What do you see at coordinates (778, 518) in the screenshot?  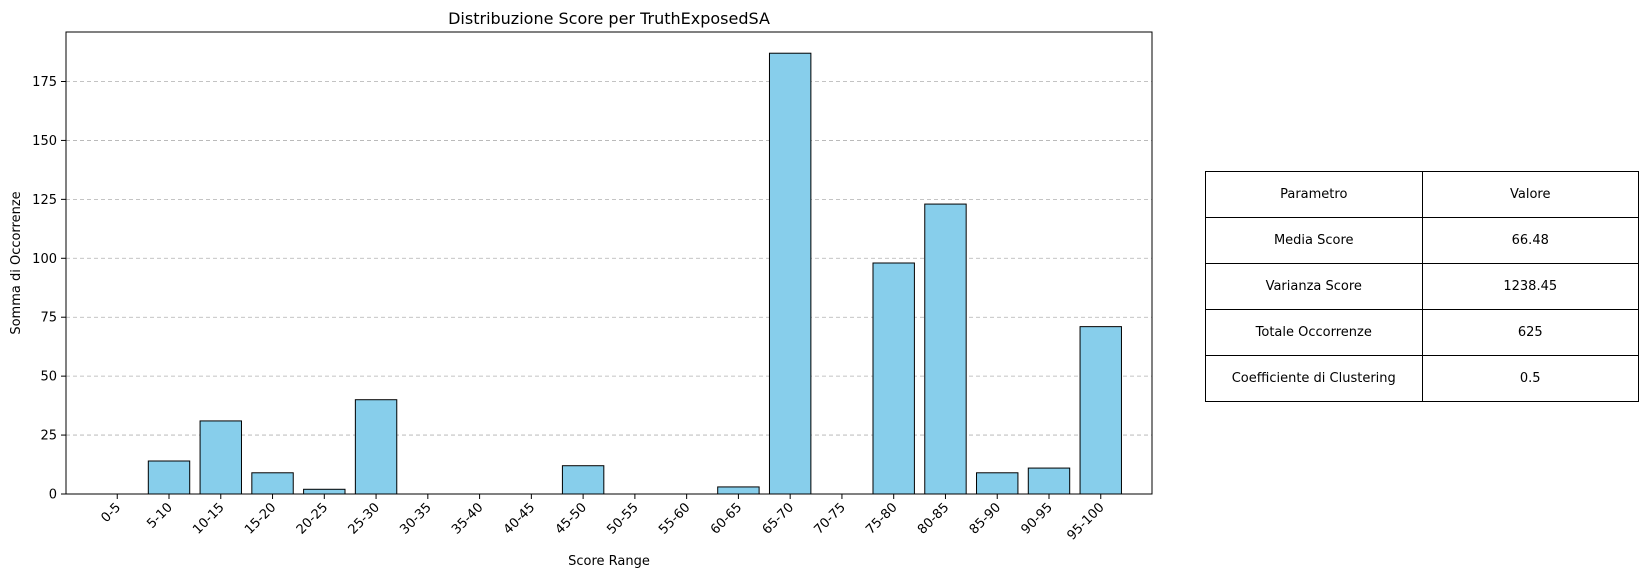 I see `x-tick-label: 65-70` at bounding box center [778, 518].